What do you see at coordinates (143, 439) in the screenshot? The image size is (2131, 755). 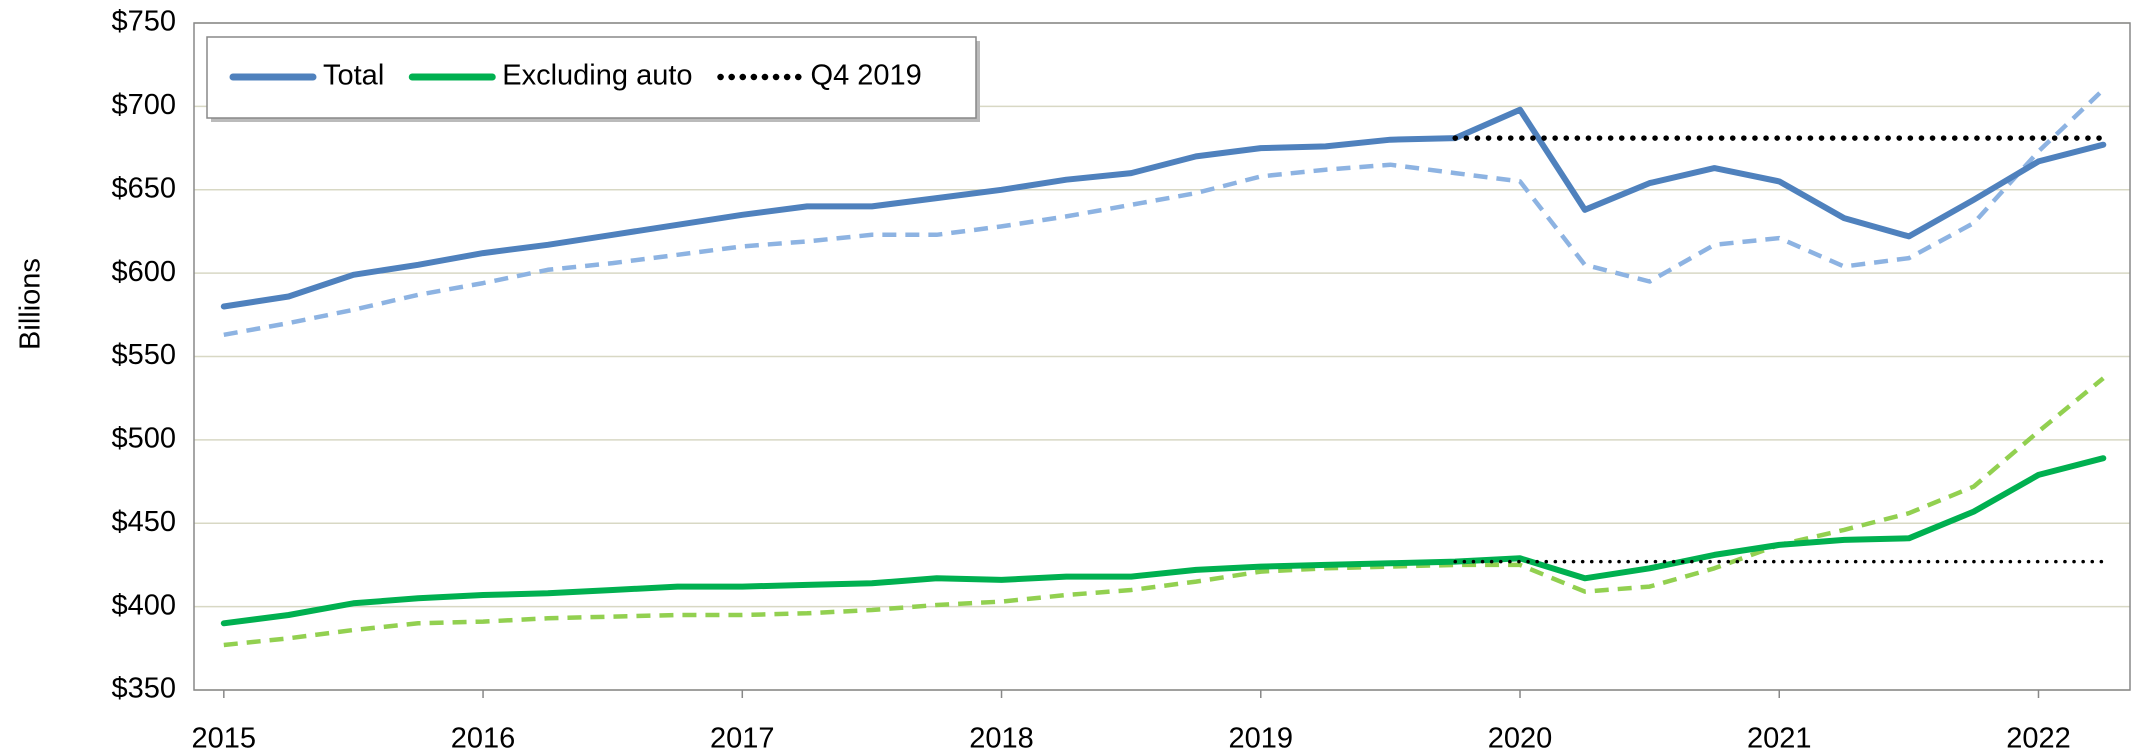 I see `y-tick-label: $500` at bounding box center [143, 439].